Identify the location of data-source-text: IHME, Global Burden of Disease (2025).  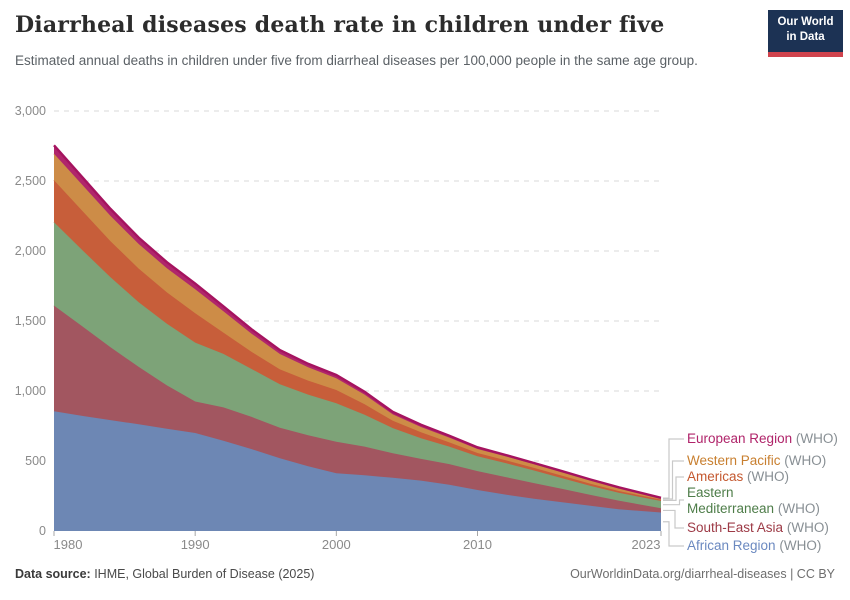
(202, 574).